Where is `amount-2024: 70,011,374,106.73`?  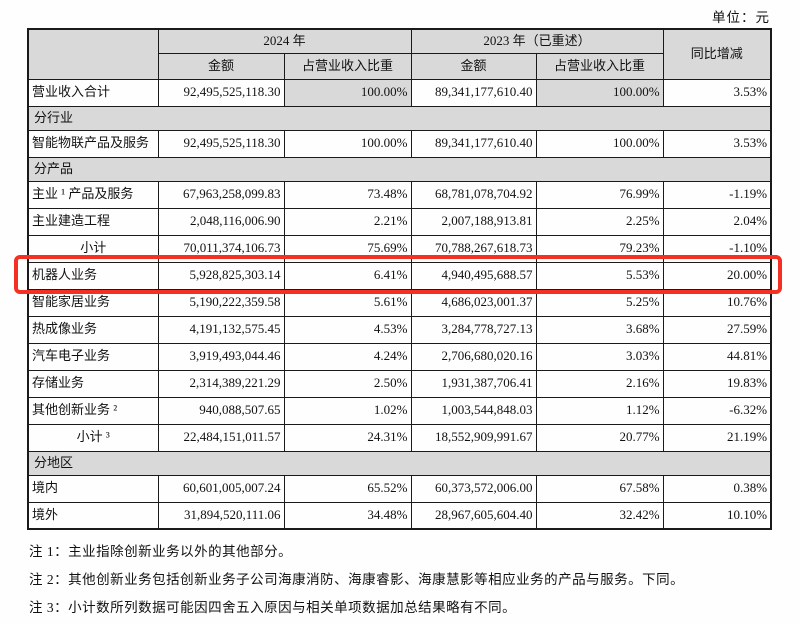
amount-2024: 70,011,374,106.73 is located at coordinates (221, 248).